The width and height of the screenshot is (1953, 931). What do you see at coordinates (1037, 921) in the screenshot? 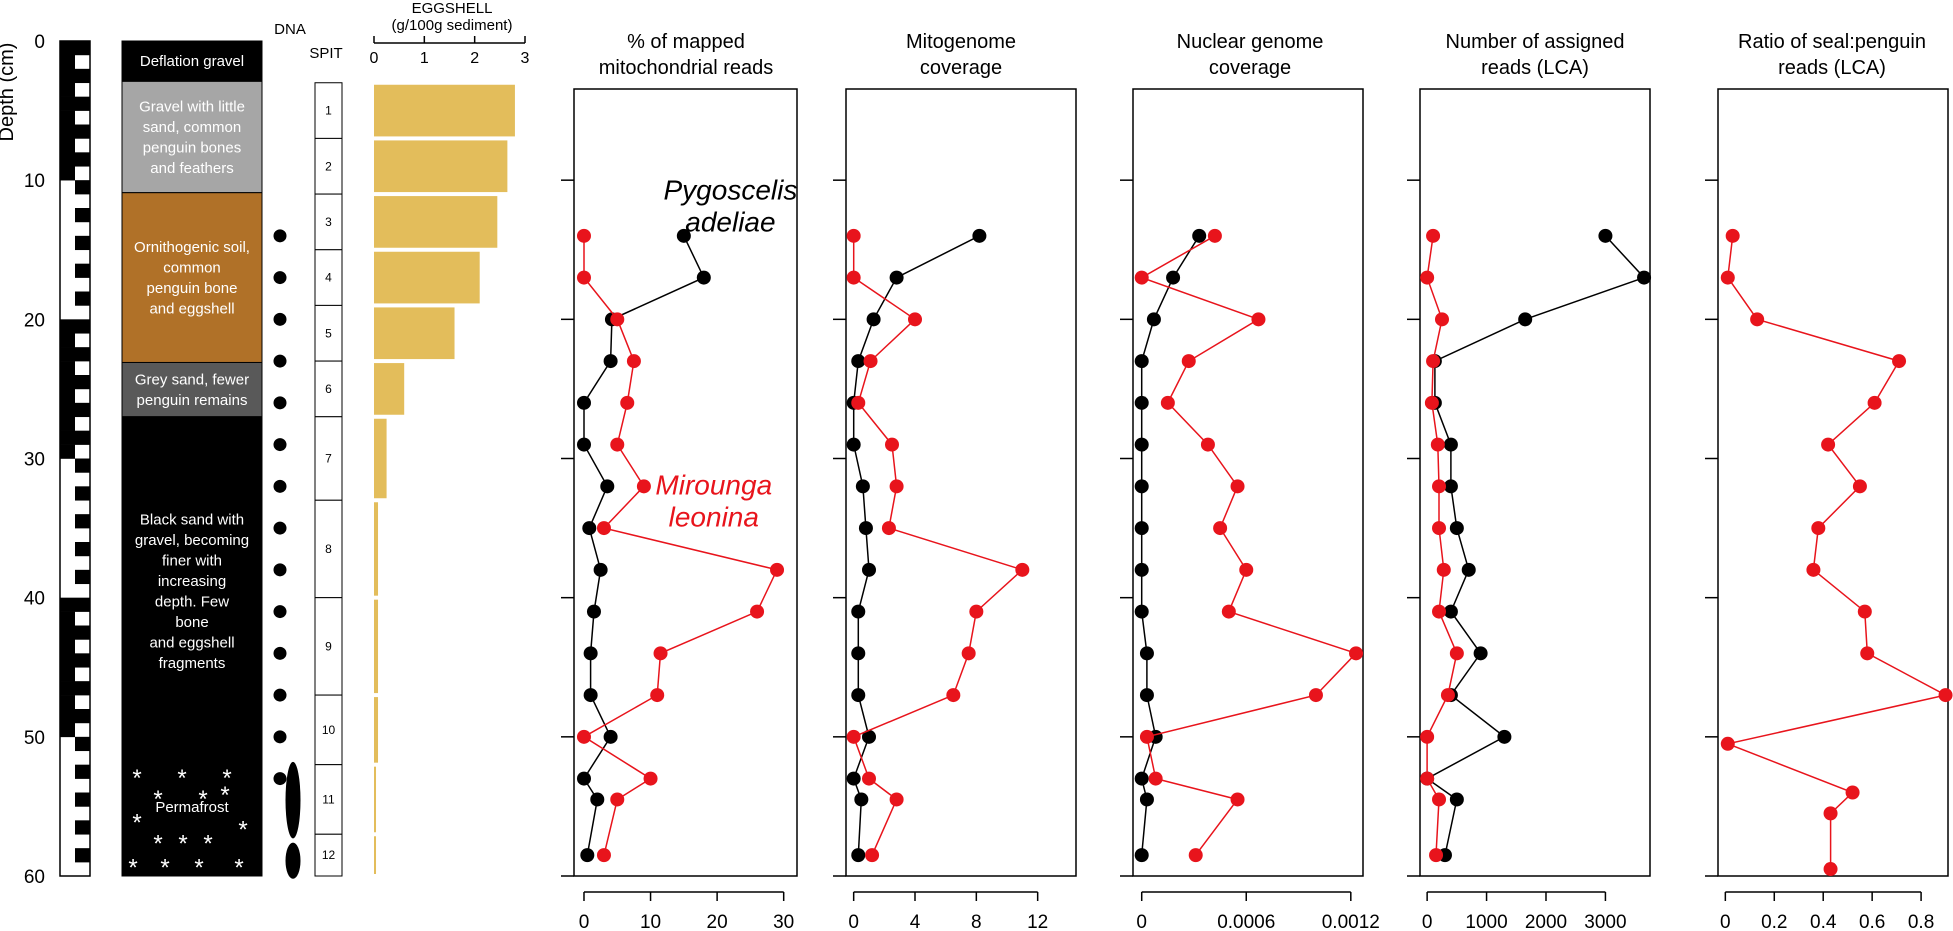
I see `panel-x-tick-label: 12` at bounding box center [1037, 921].